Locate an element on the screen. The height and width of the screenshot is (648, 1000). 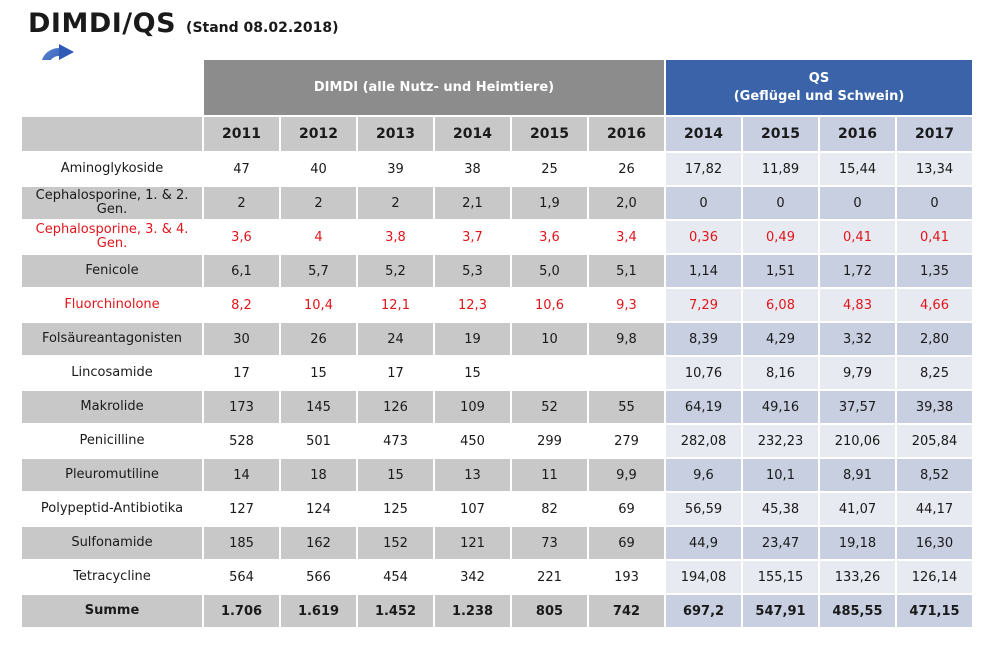
qs-cell: 547,91 is located at coordinates (780, 611).